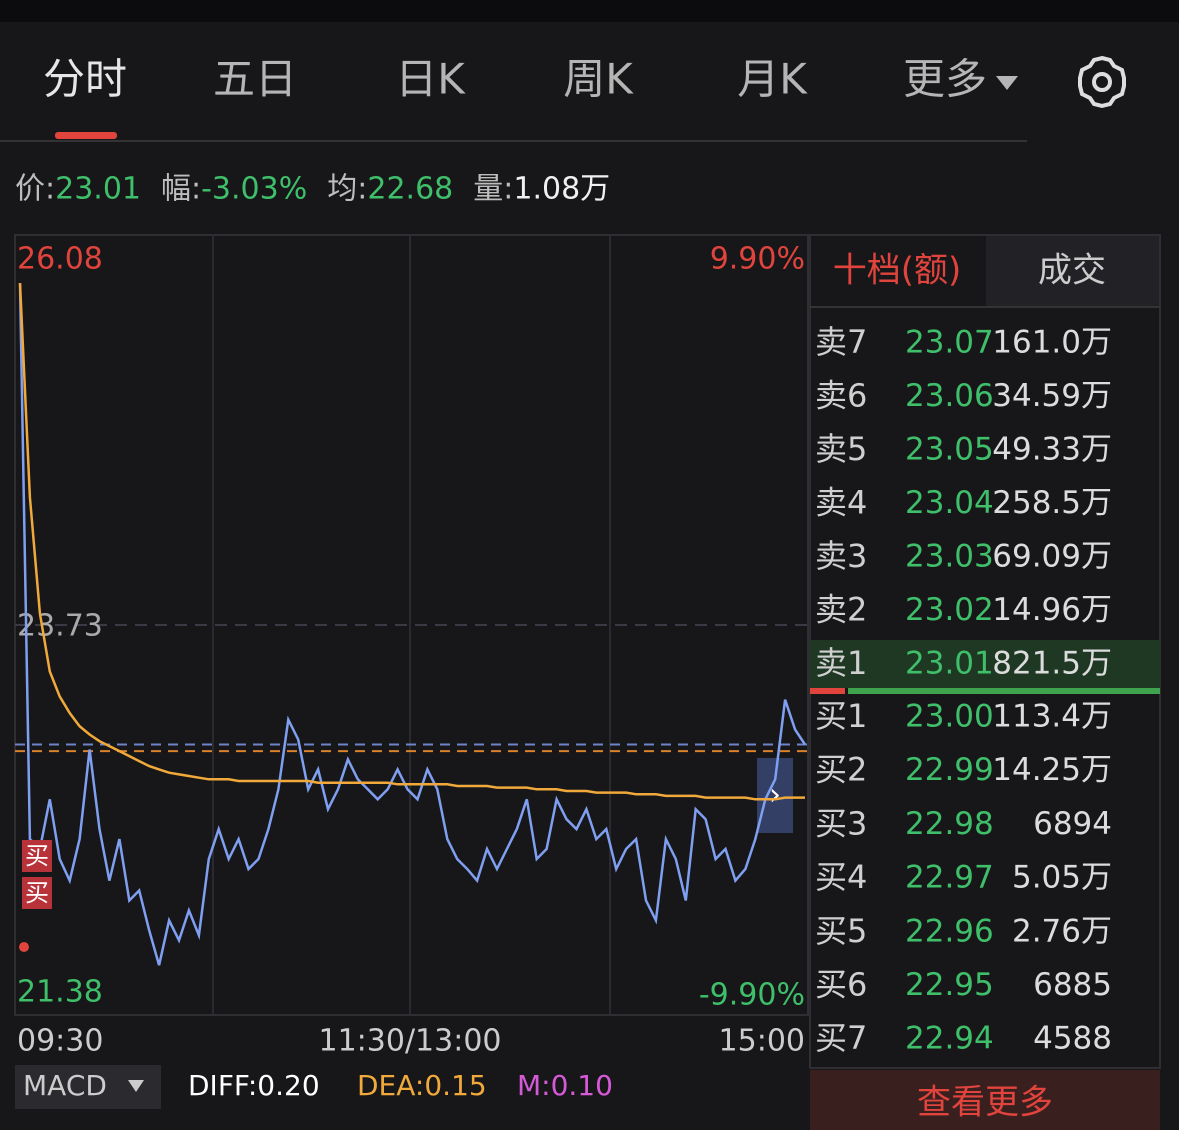 This screenshot has height=1130, width=1179. What do you see at coordinates (254, 1085) in the screenshot?
I see `indicator-value: DIFF:0.20` at bounding box center [254, 1085].